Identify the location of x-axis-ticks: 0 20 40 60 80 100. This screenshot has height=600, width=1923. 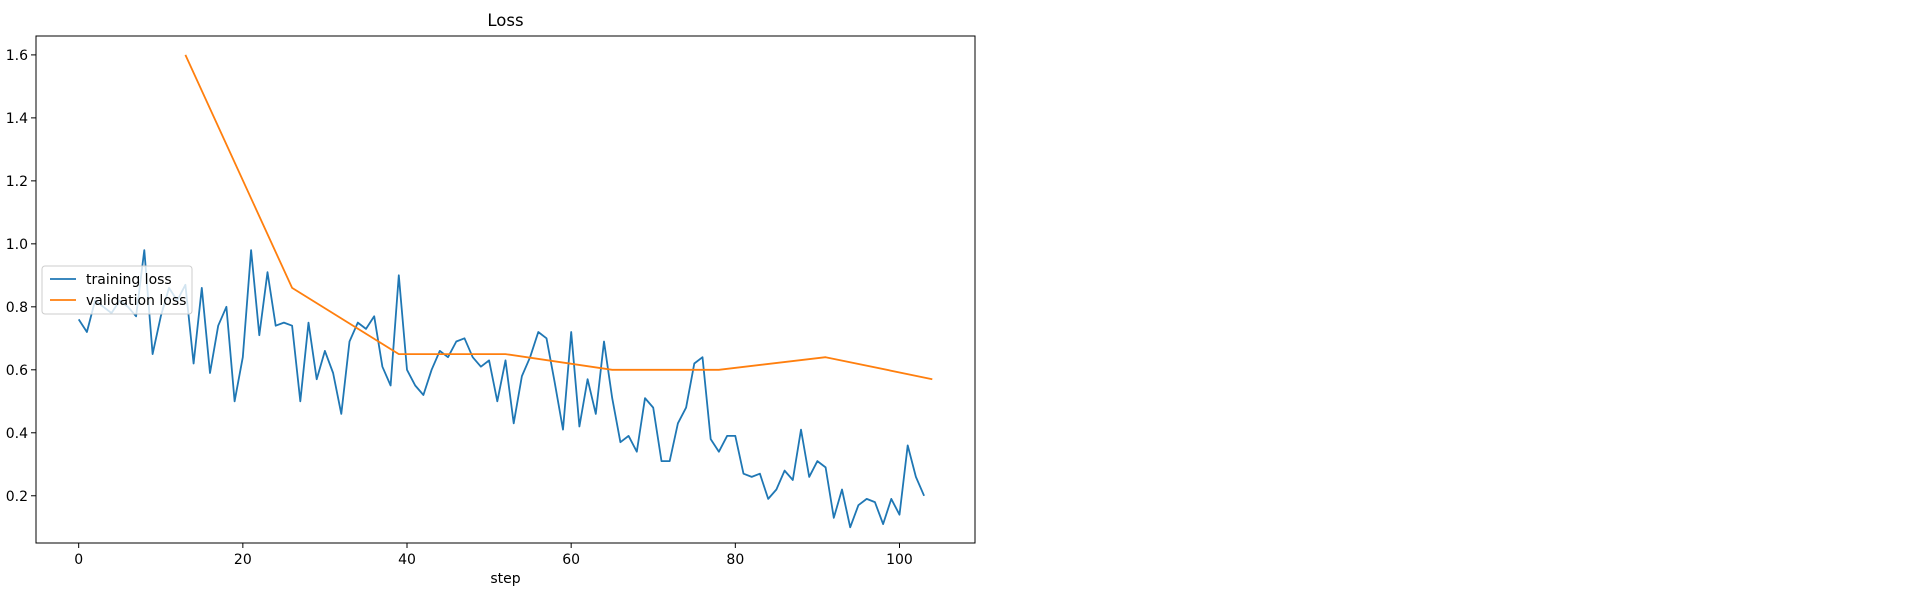
(493, 555).